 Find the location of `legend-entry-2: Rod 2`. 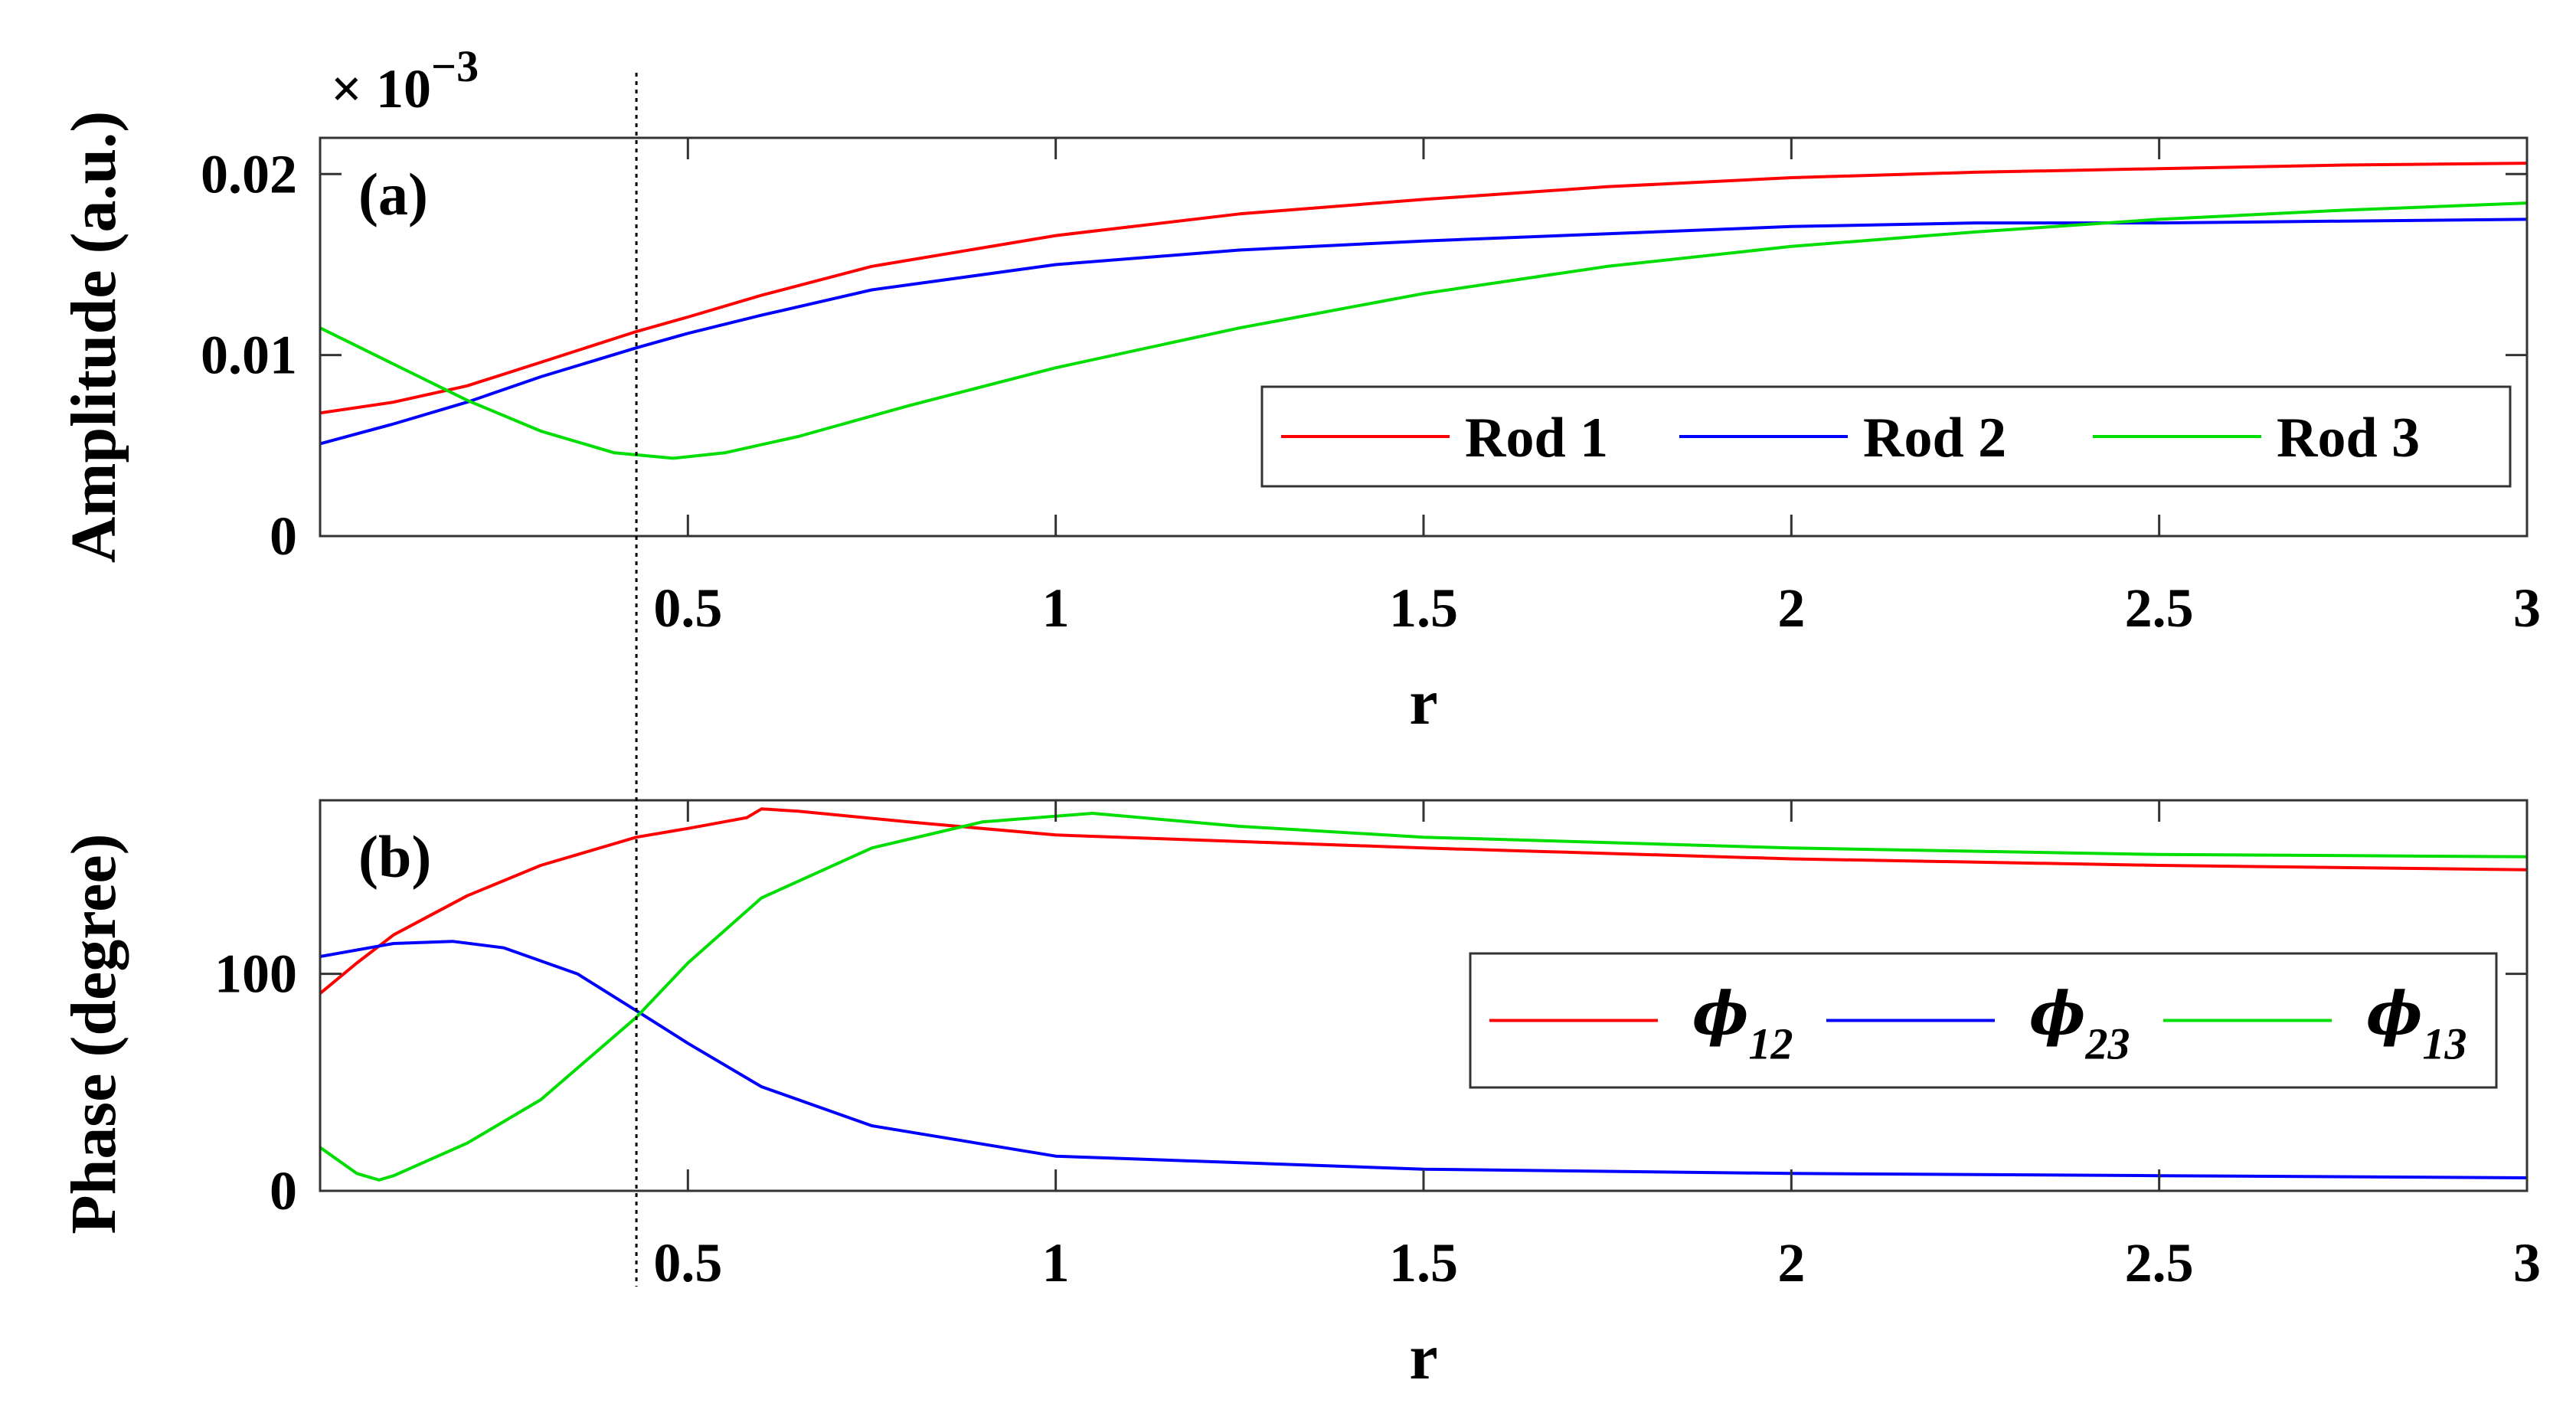

legend-entry-2: Rod 2 is located at coordinates (1934, 438).